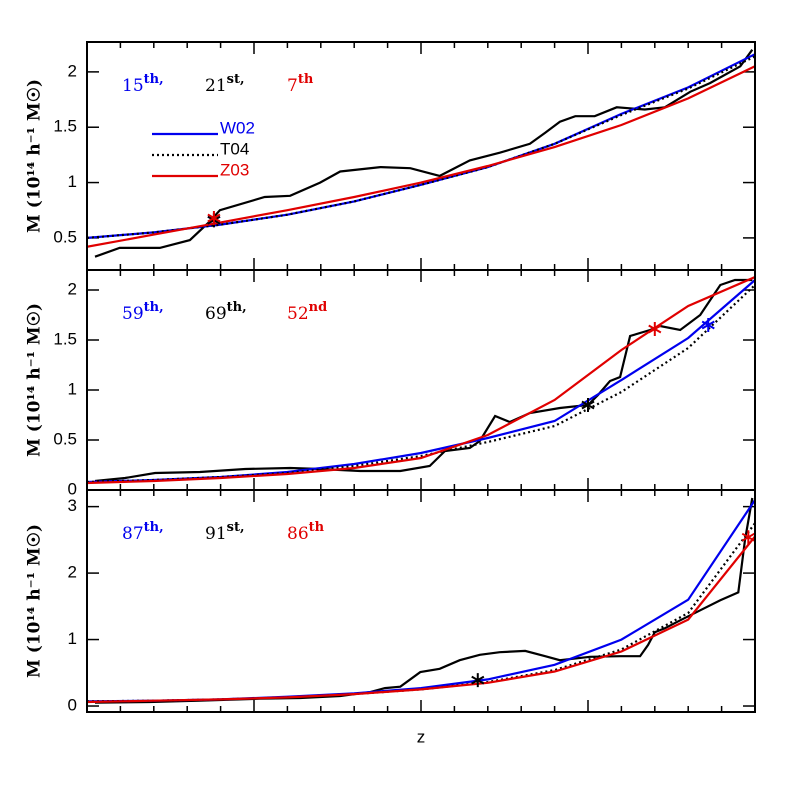 The width and height of the screenshot is (797, 797). I want to click on rank-label: 91st,, so click(225, 532).